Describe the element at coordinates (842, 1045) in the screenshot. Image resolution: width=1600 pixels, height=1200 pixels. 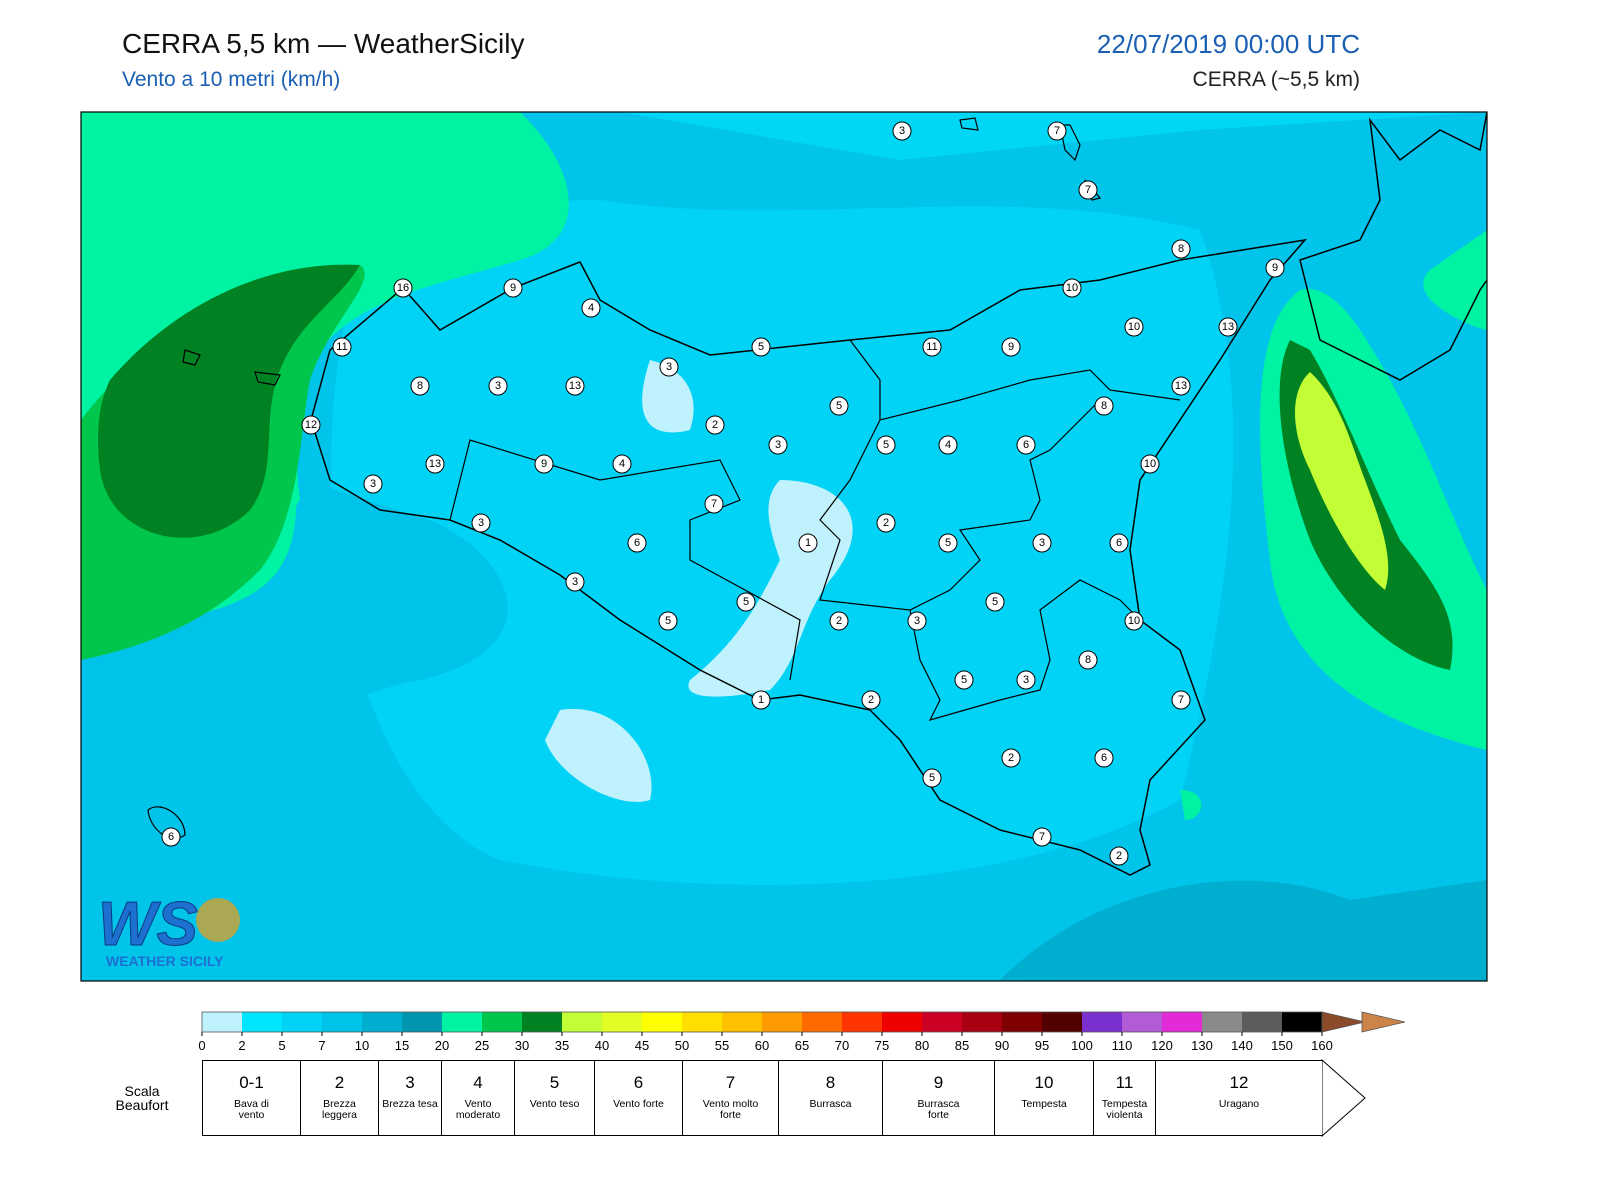
I see `colorbar-tick-label: 70` at that location.